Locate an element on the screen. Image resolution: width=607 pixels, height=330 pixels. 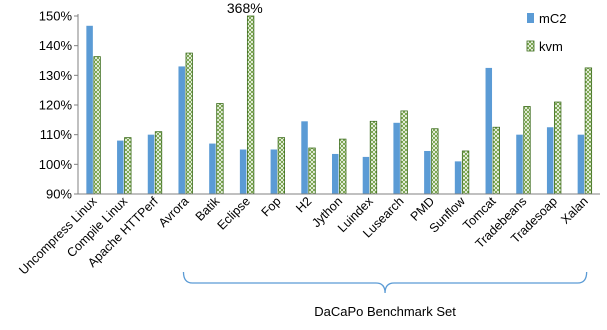
legend-label: mC2 is located at coordinates (552, 18).